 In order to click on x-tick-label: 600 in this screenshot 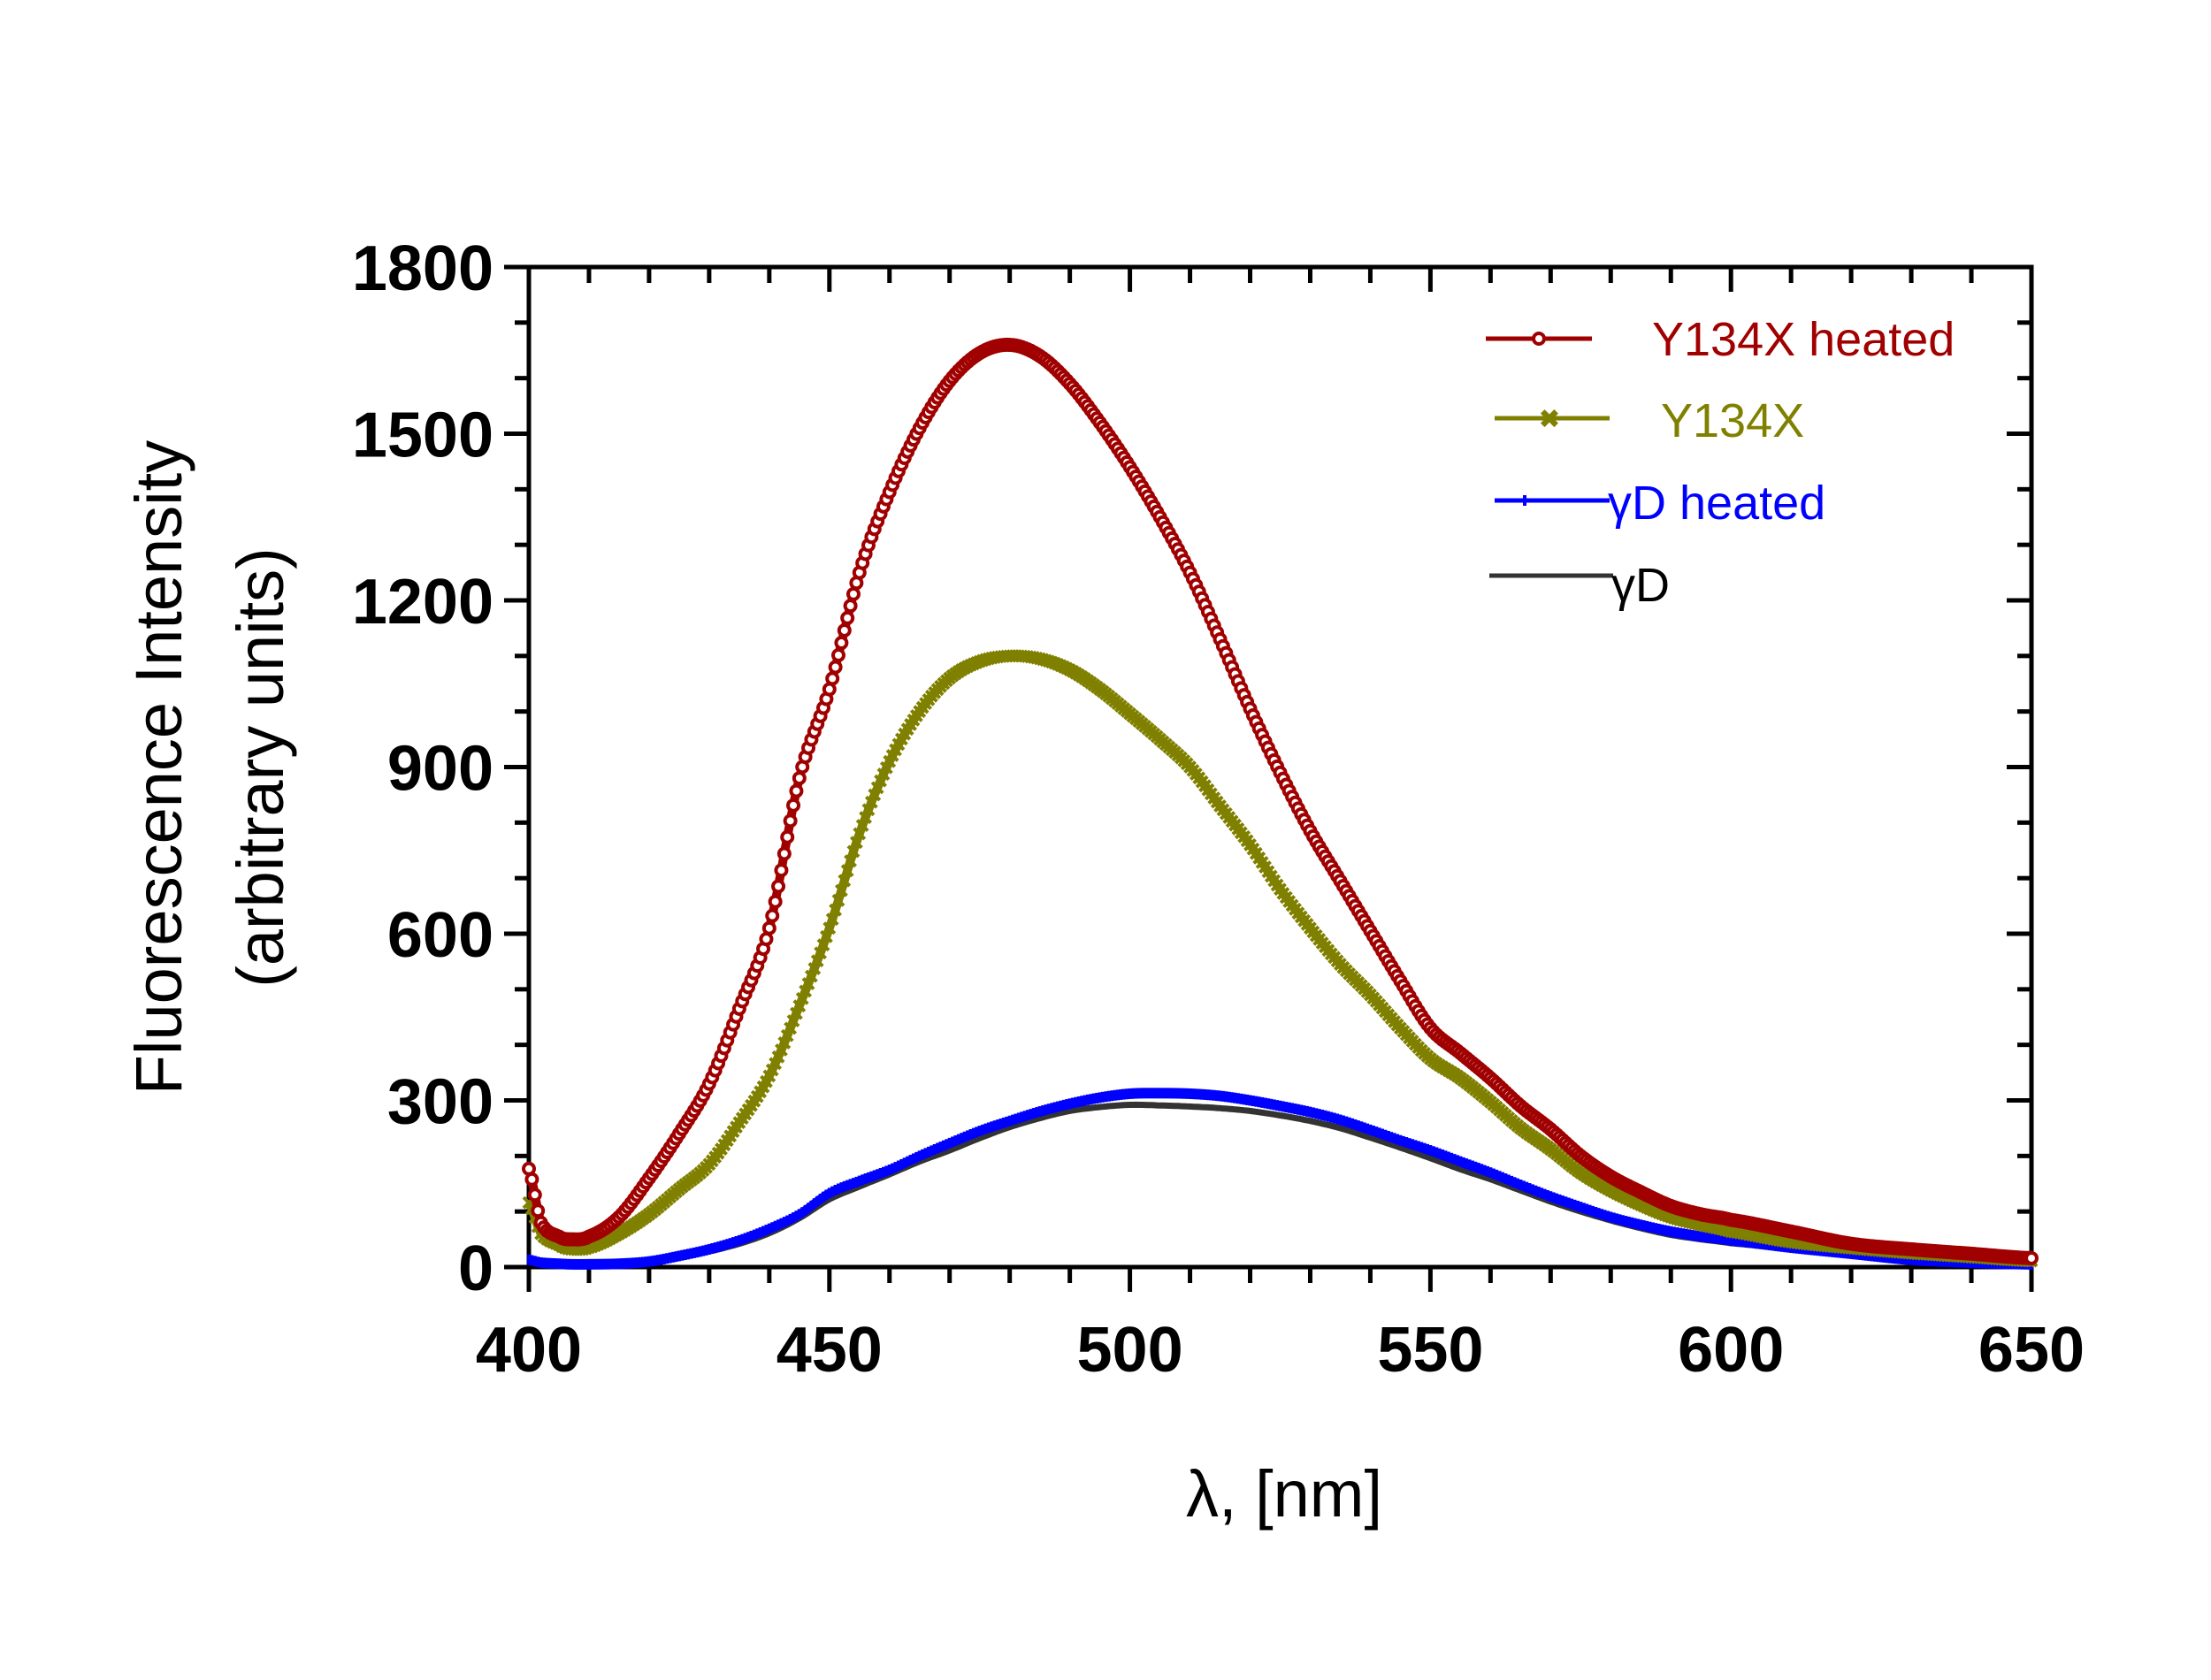, I will do `click(1731, 1350)`.